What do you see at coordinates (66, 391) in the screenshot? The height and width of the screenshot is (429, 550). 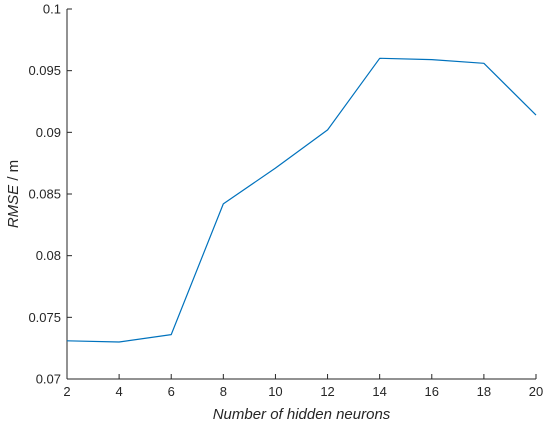 I see `x-tick-label: 2` at bounding box center [66, 391].